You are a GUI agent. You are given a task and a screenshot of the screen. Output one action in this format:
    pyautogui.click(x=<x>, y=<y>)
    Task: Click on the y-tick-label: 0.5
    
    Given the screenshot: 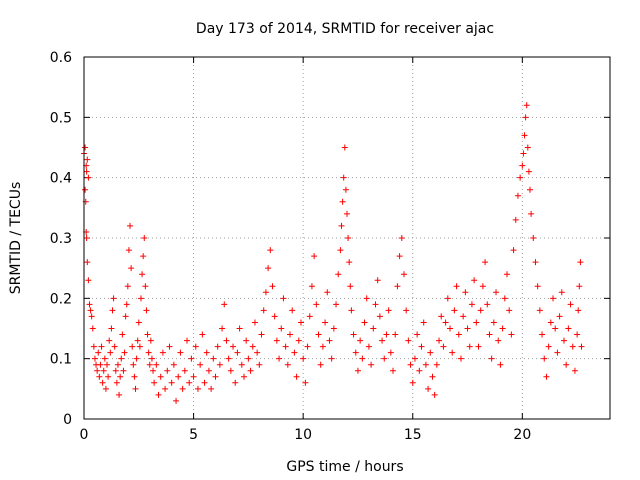 What is the action you would take?
    pyautogui.click(x=61, y=118)
    